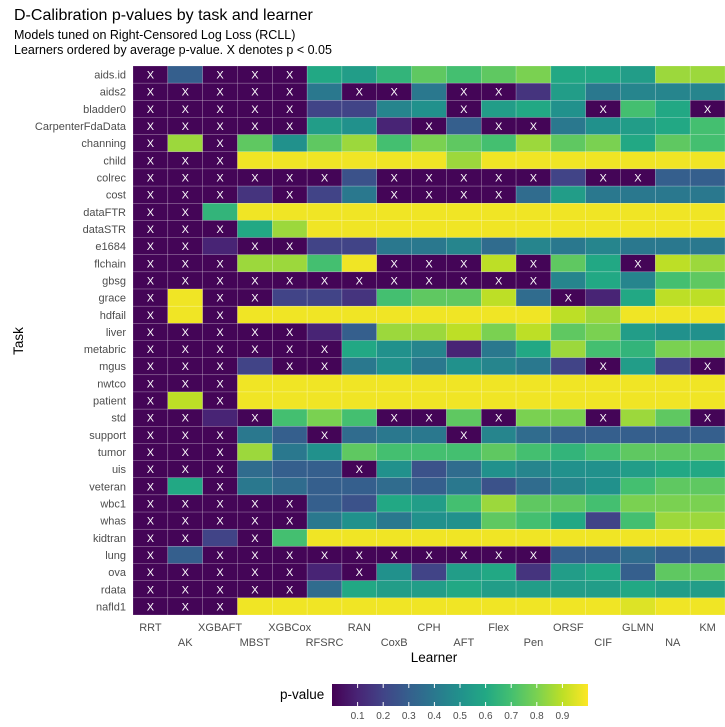 The image size is (725, 727). I want to click on x-tick-label: RAN, so click(359, 628).